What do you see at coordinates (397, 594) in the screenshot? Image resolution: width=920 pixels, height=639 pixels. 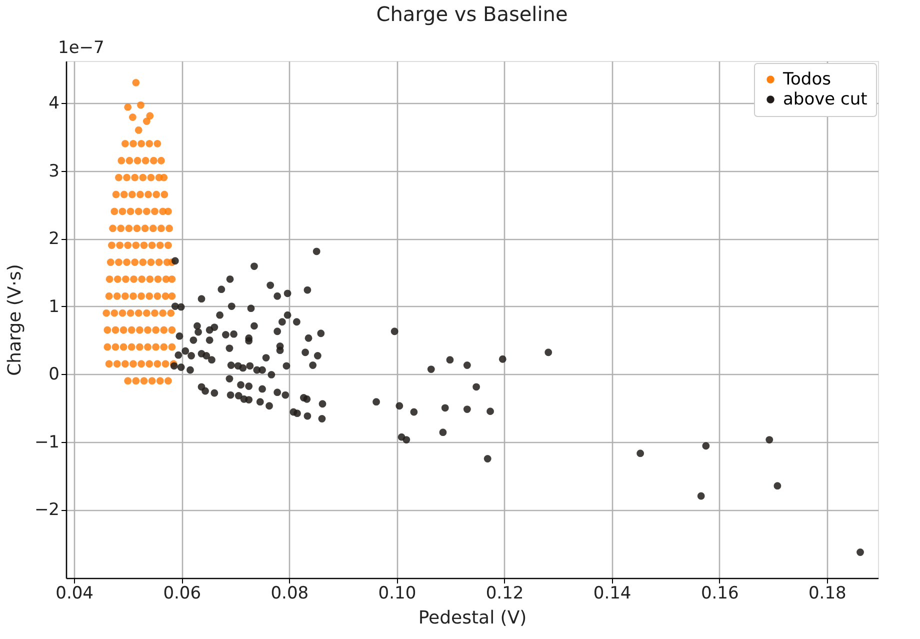 I see `x-tick-label: 0.10` at bounding box center [397, 594].